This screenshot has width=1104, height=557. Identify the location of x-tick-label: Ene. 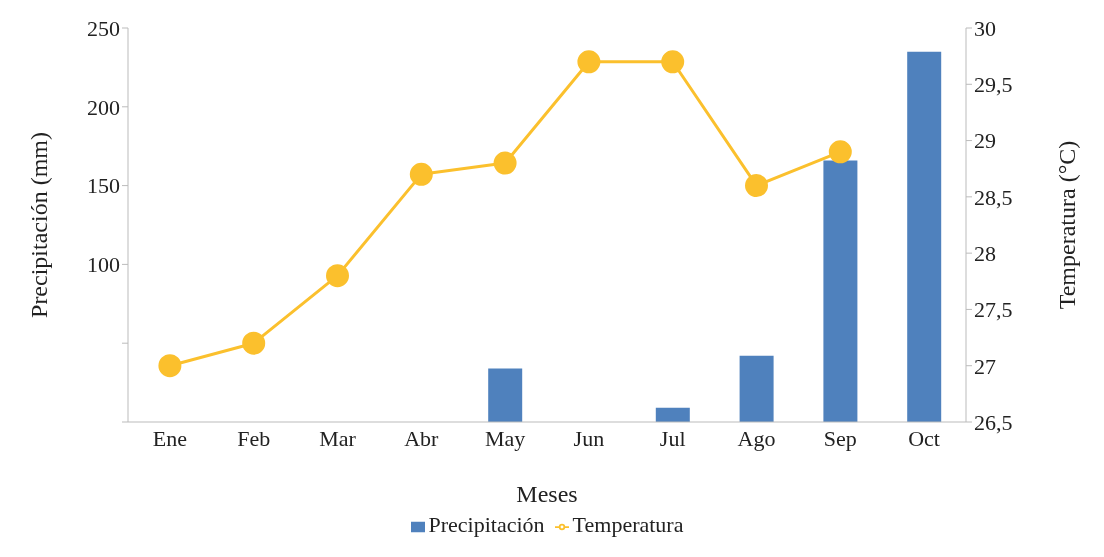
(169, 438).